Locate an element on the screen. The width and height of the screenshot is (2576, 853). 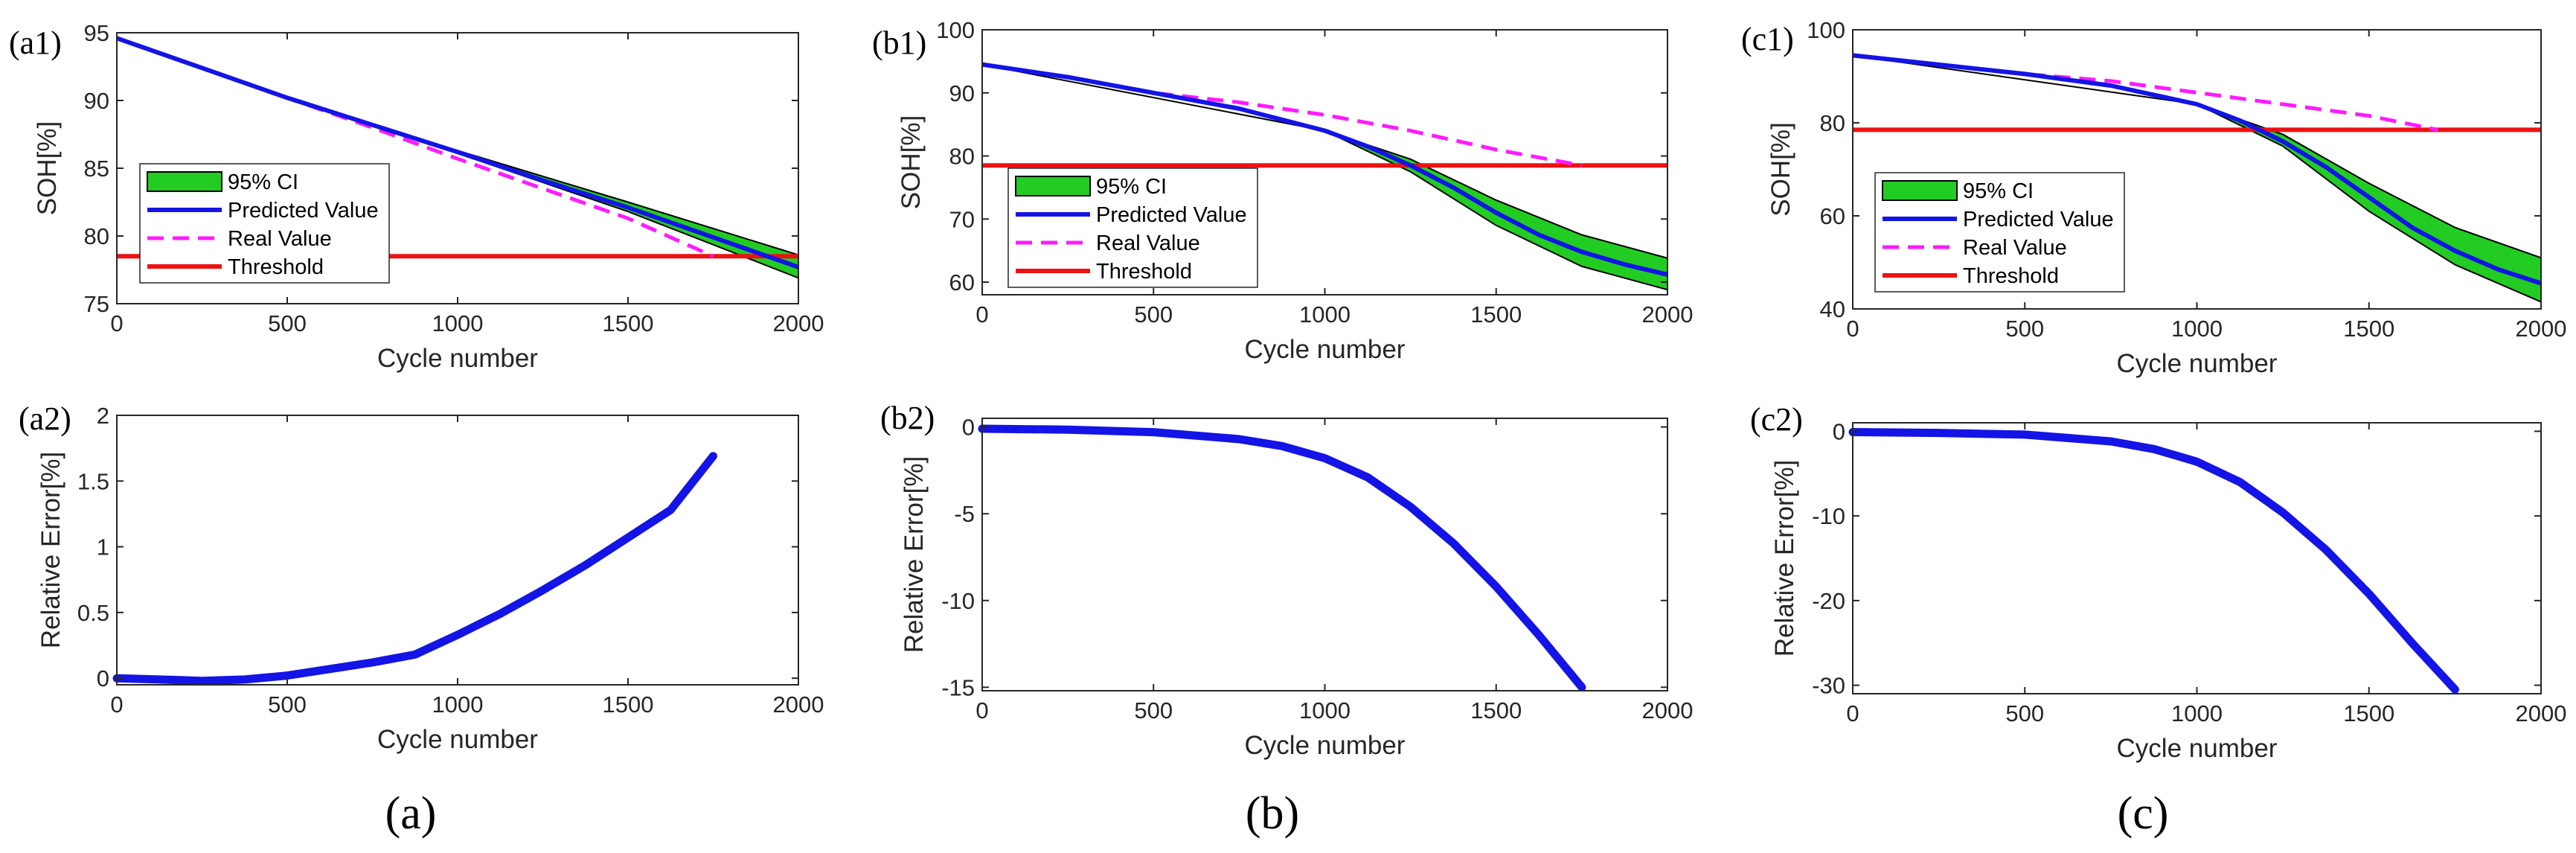
y-tick-label: 0.5 is located at coordinates (93, 613).